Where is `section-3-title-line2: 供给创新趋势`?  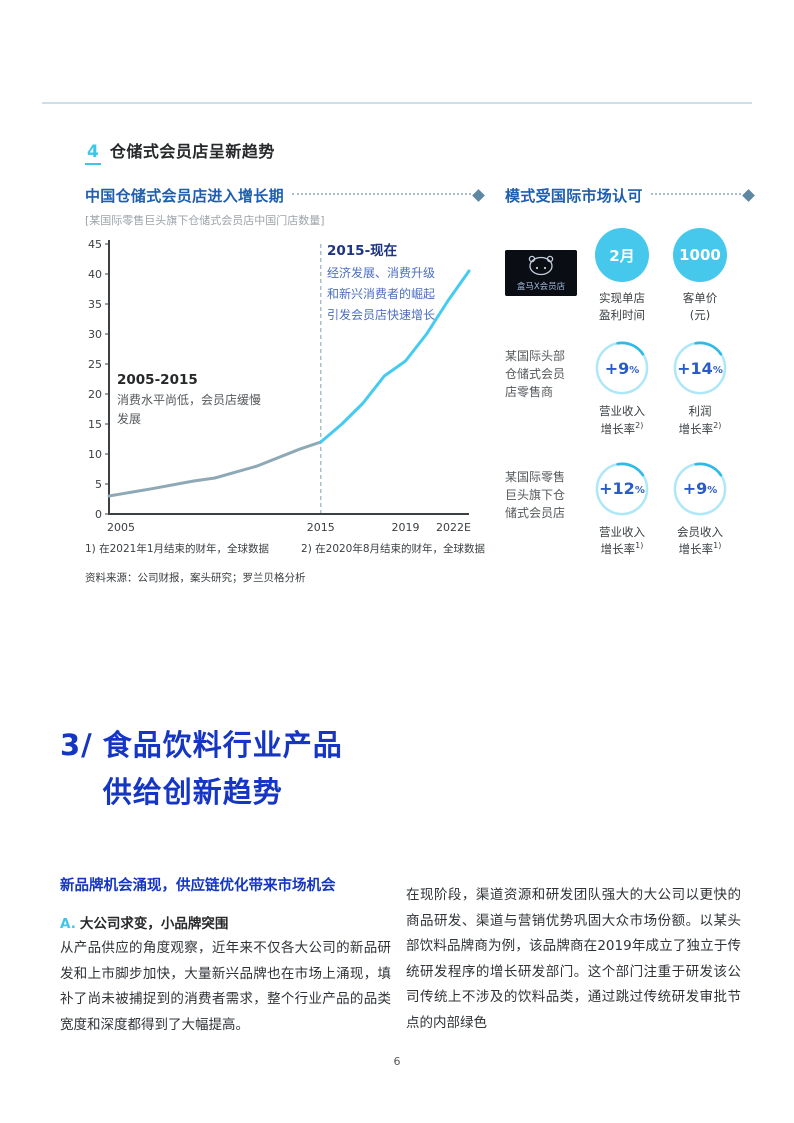 section-3-title-line2: 供给创新趋势 is located at coordinates (192, 792).